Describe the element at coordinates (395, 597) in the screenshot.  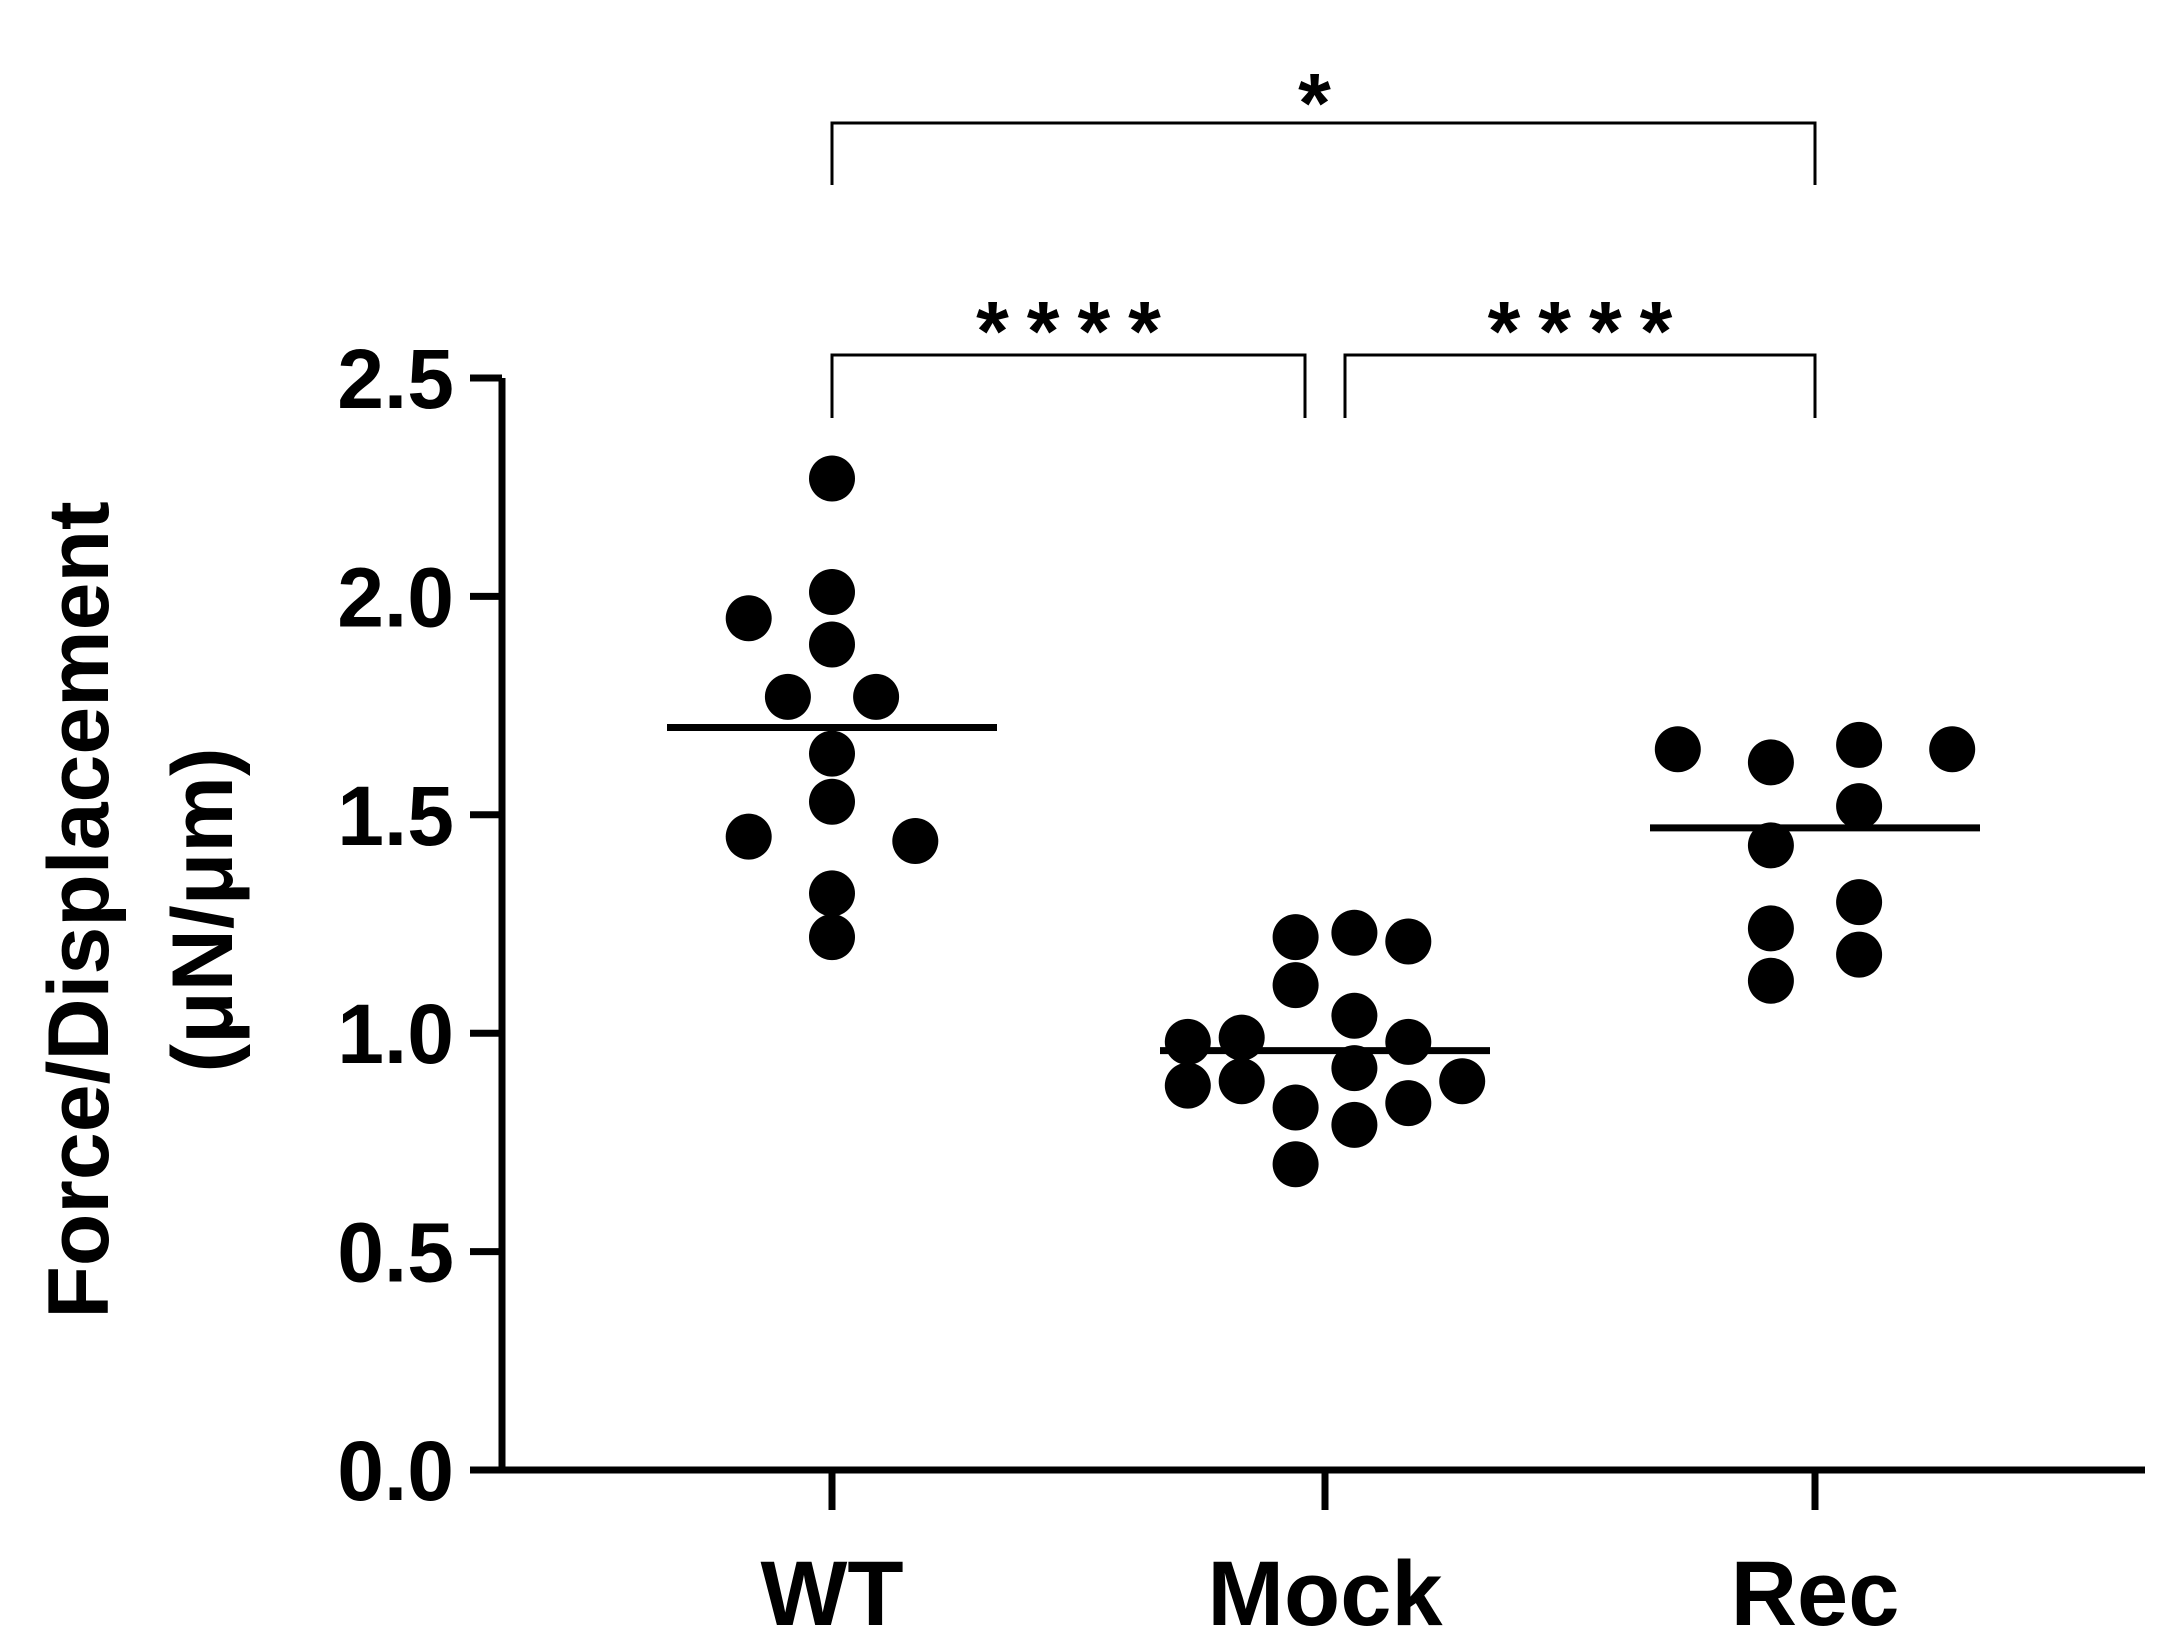
I see `y-tick-label: 2.0` at that location.